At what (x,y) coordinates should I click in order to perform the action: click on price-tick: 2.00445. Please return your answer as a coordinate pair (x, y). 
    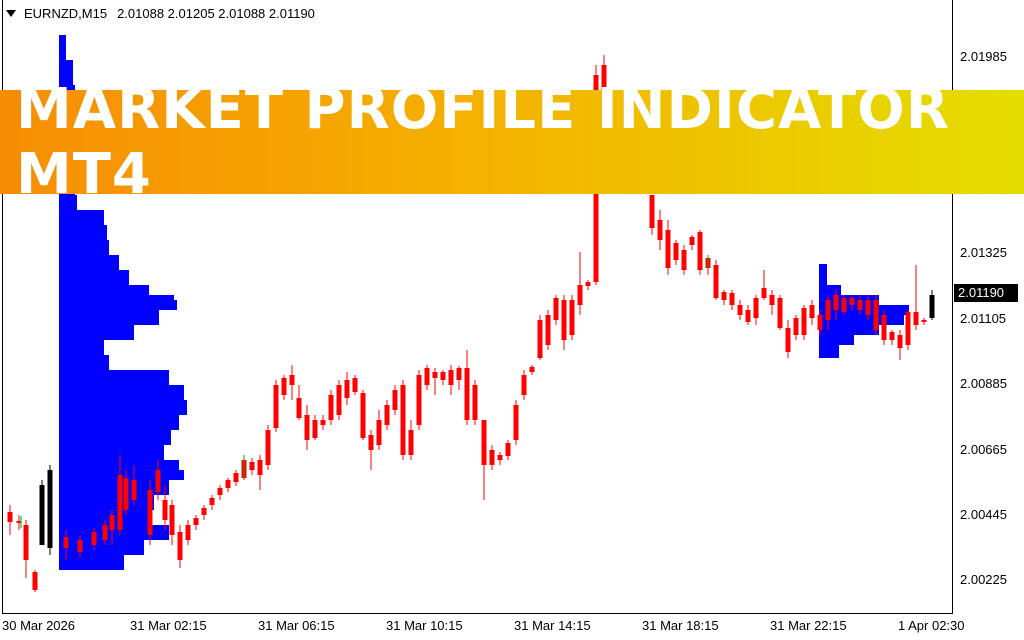
    Looking at the image, I should click on (983, 514).